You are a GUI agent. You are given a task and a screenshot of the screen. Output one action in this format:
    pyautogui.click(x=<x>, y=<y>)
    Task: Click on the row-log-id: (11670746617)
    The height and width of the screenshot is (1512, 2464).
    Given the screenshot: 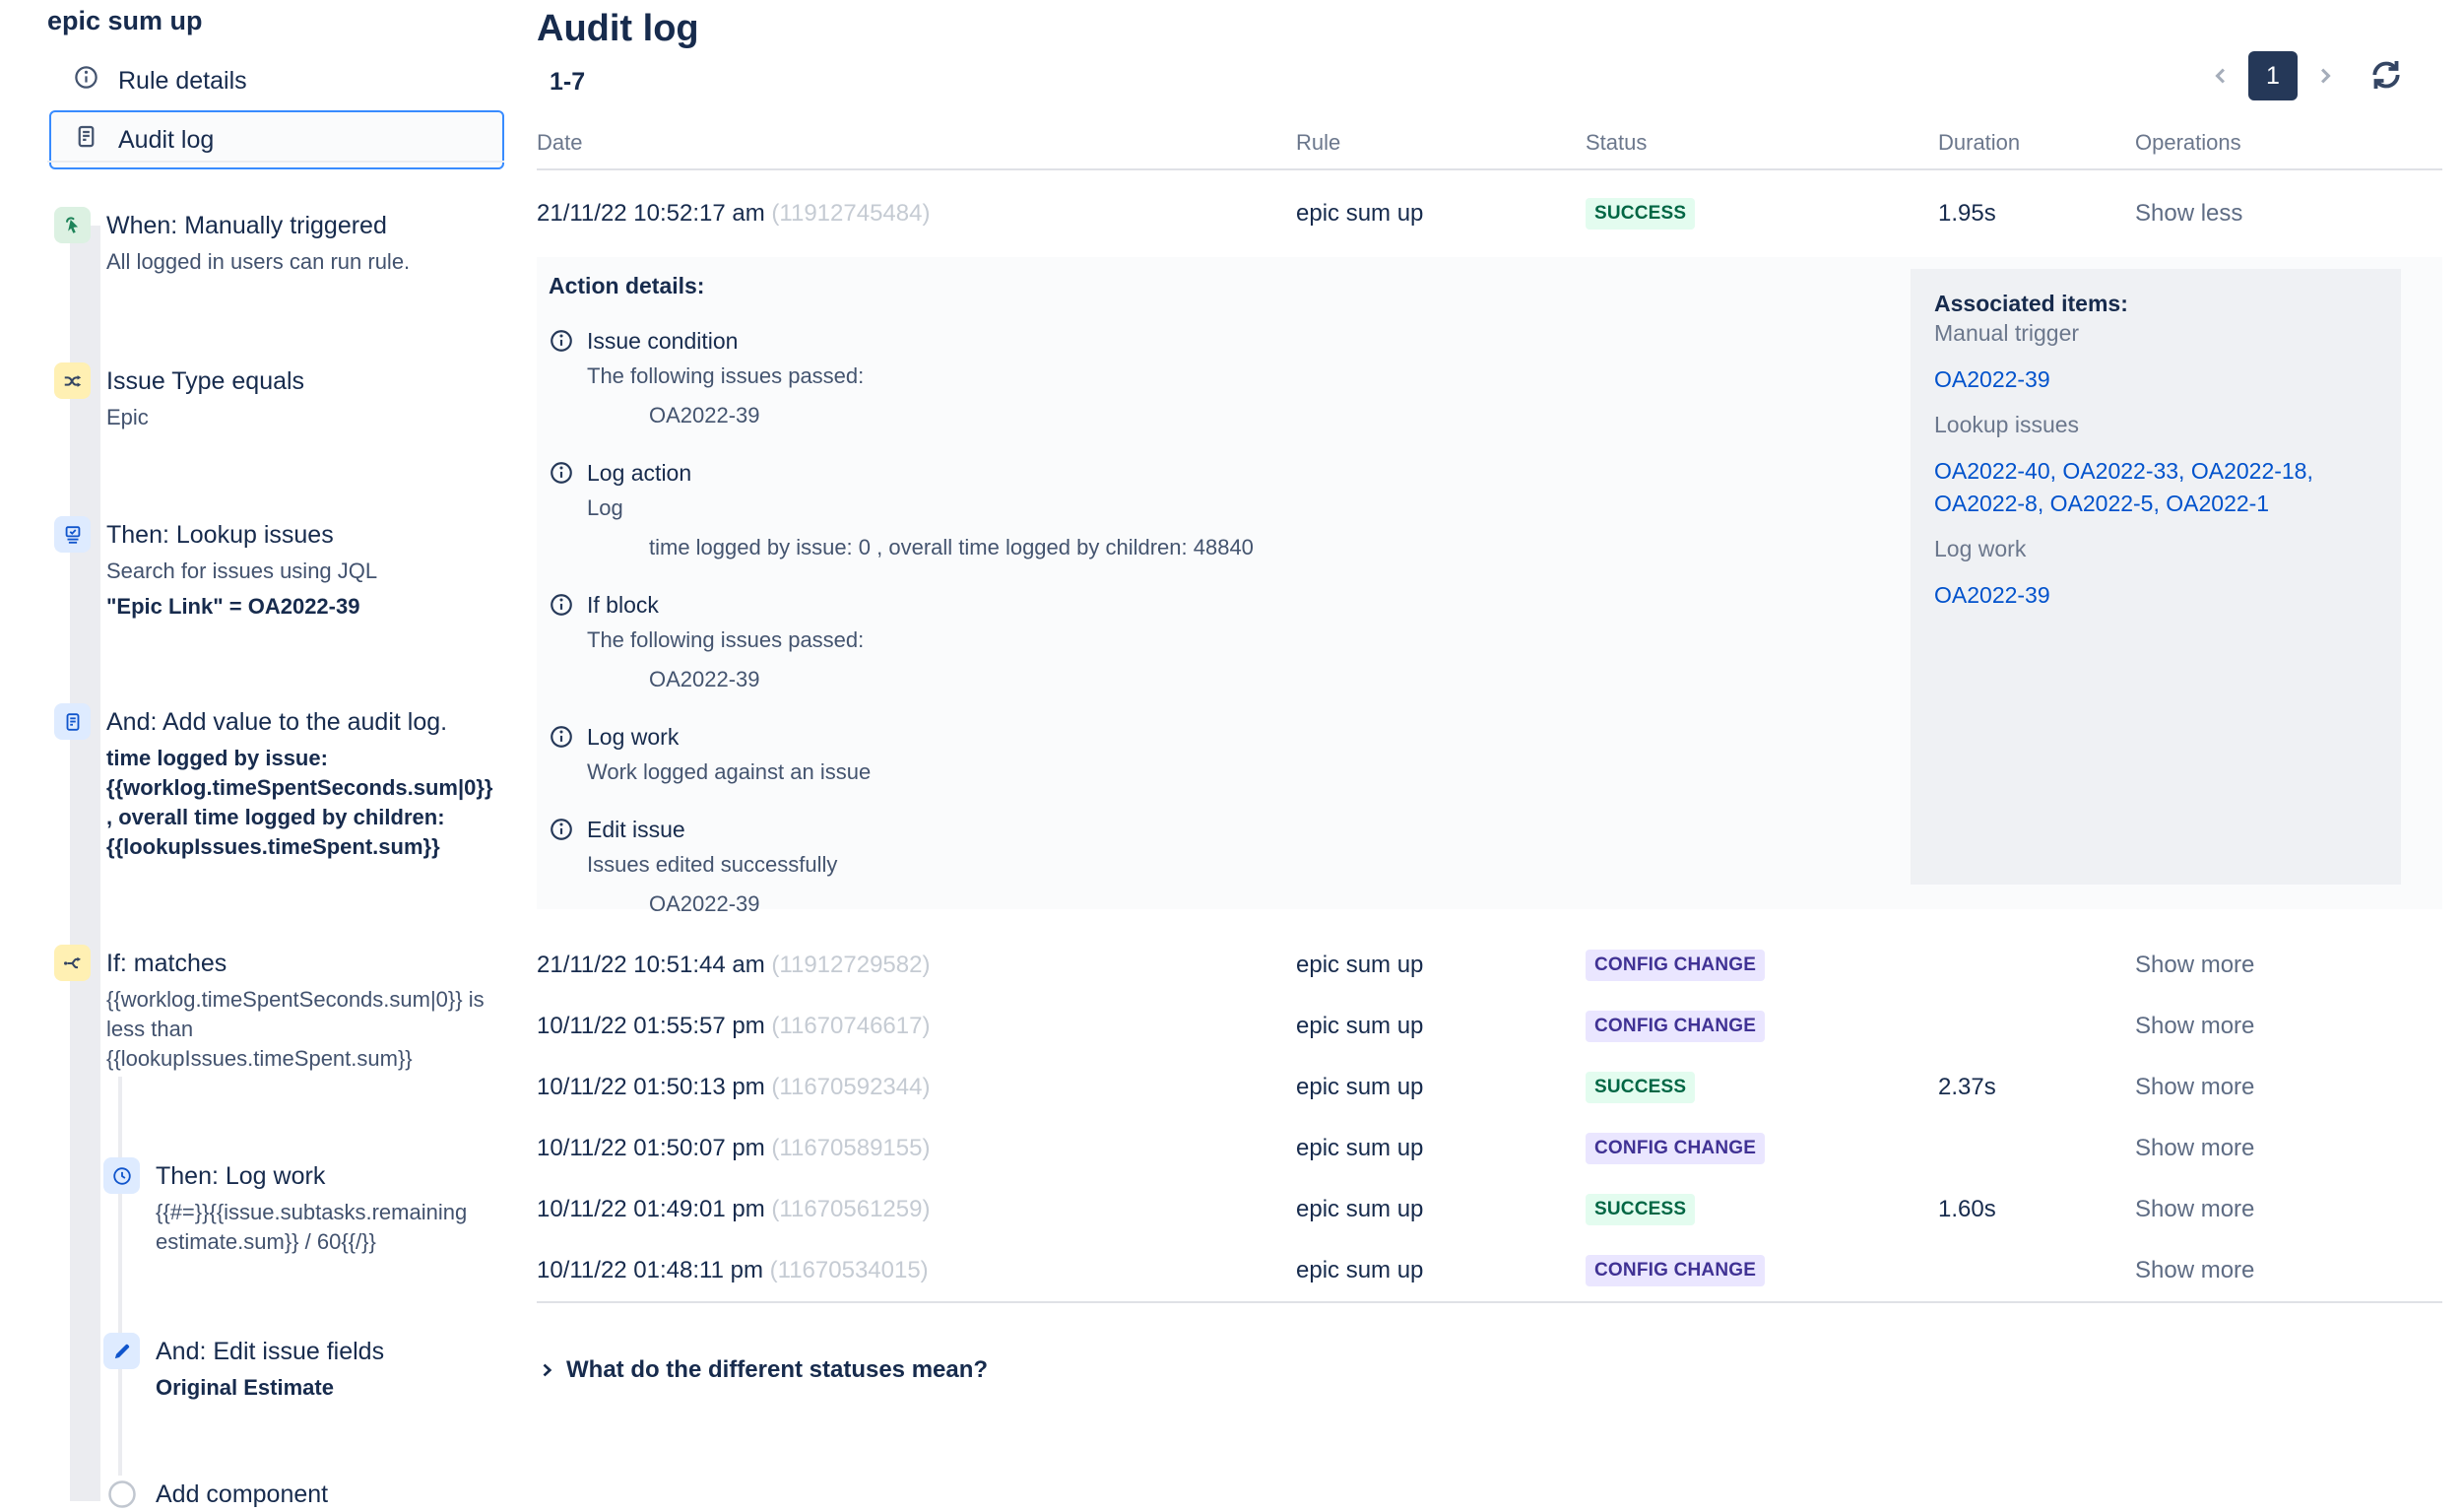 What is the action you would take?
    pyautogui.click(x=851, y=1026)
    